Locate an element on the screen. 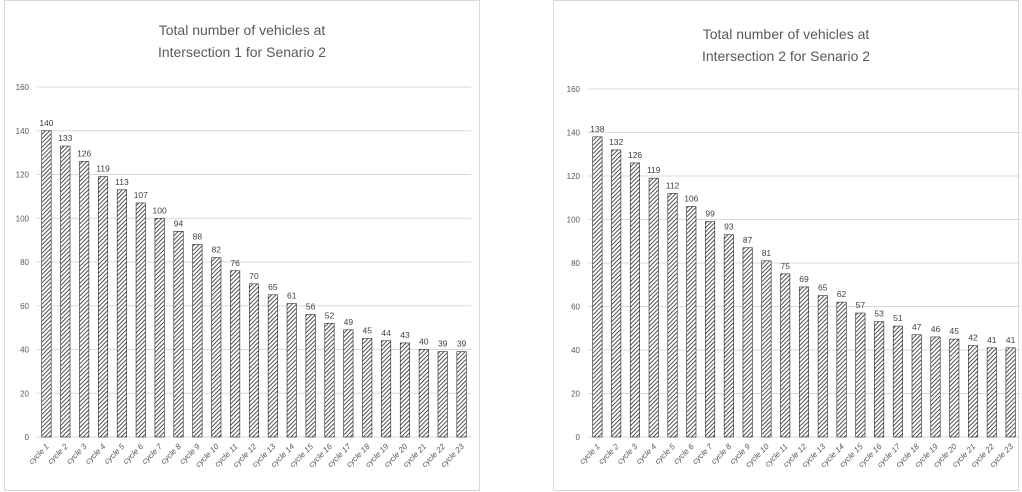 Image resolution: width=1022 pixels, height=492 pixels. data-label: 42 is located at coordinates (973, 338).